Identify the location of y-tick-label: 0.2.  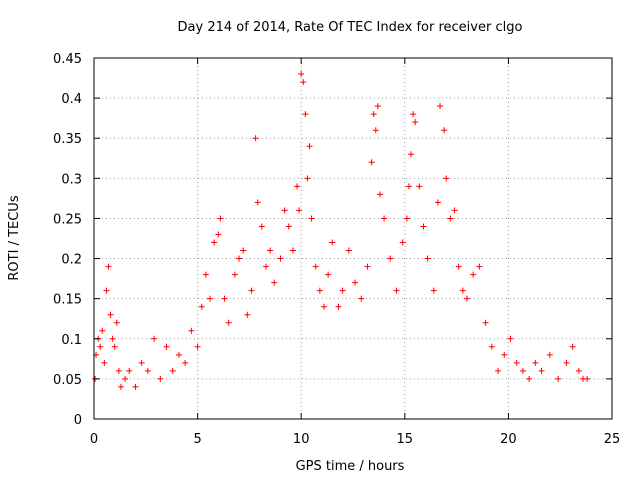
(71, 260).